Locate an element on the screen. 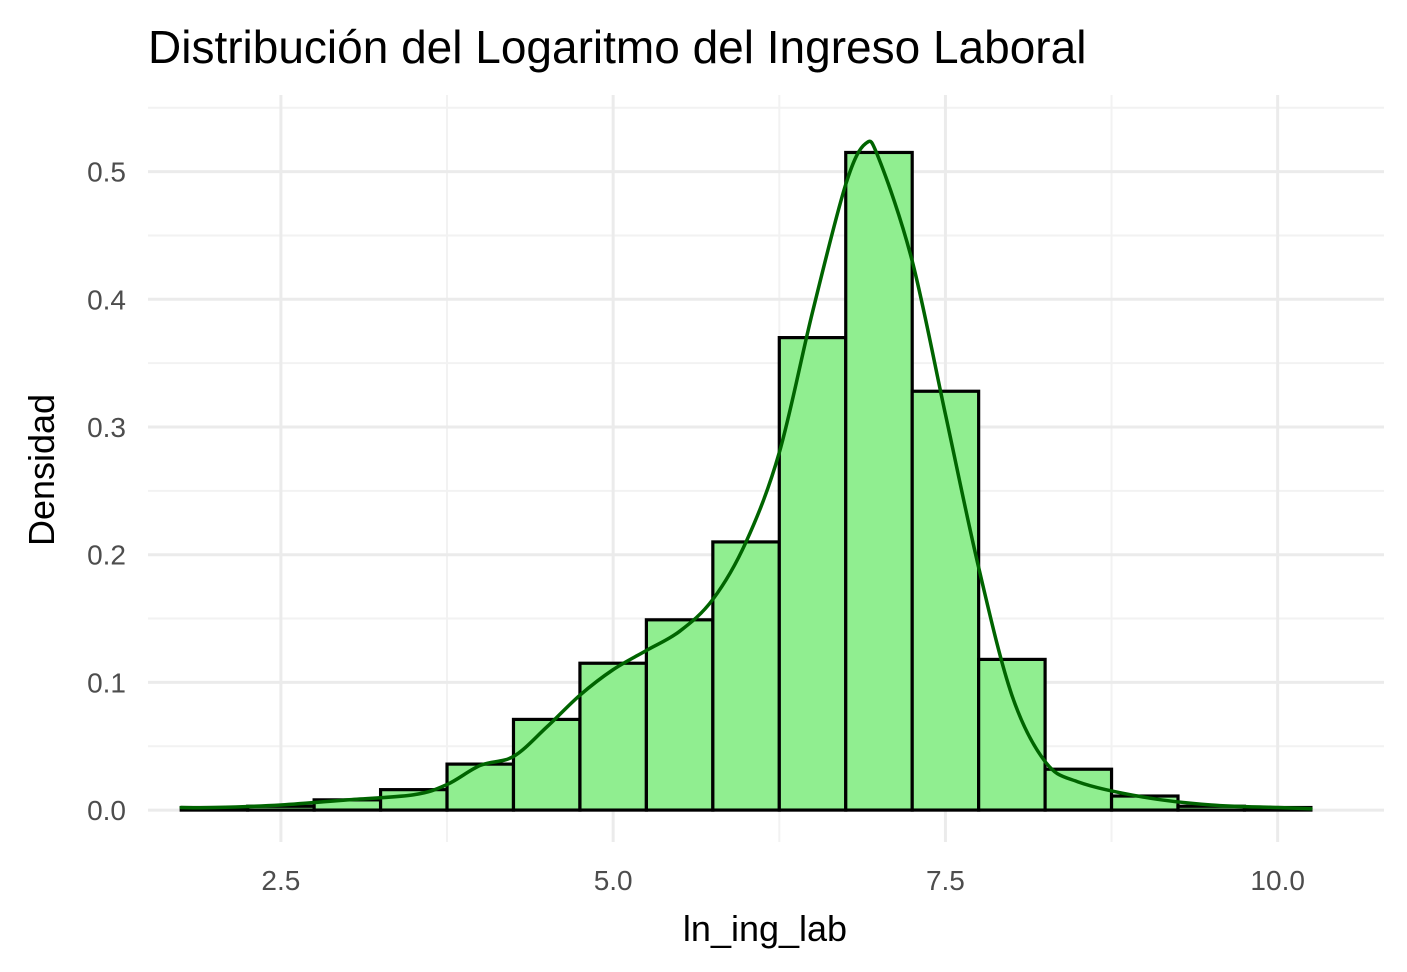  x-tick-label: 5.0 is located at coordinates (613, 880).